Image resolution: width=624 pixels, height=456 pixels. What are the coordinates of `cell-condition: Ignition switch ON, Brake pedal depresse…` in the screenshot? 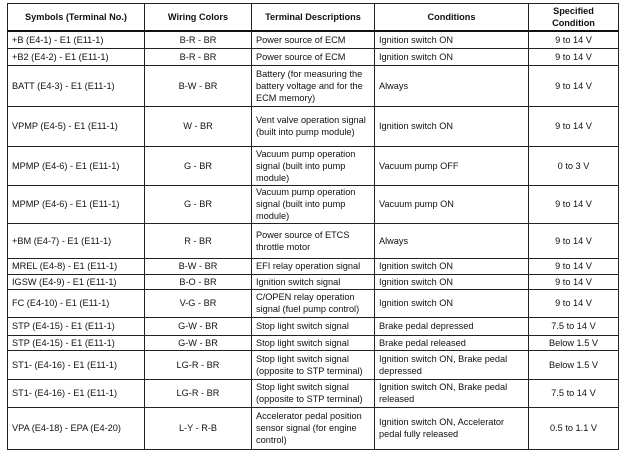 It's located at (451, 364).